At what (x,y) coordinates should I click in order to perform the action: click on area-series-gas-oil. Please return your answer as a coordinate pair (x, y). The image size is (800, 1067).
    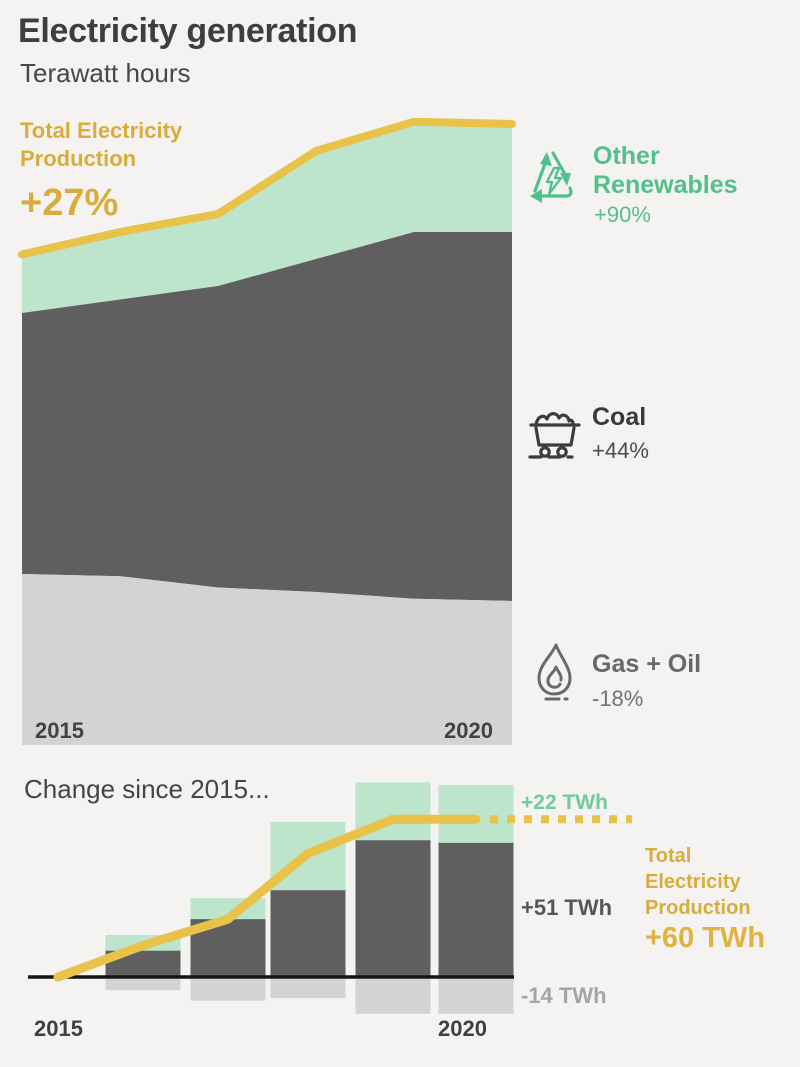
    Looking at the image, I should click on (267, 659).